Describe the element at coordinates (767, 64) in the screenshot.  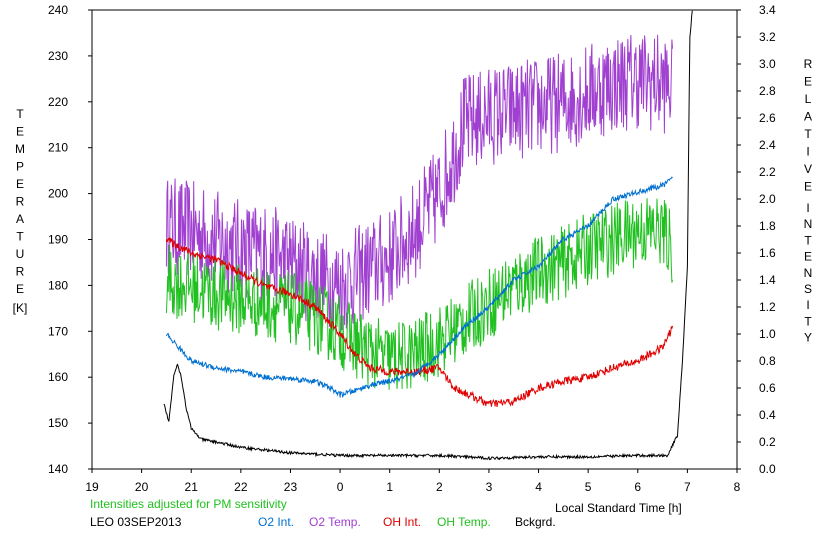
I see `y-right-tick-label: 3.0` at that location.